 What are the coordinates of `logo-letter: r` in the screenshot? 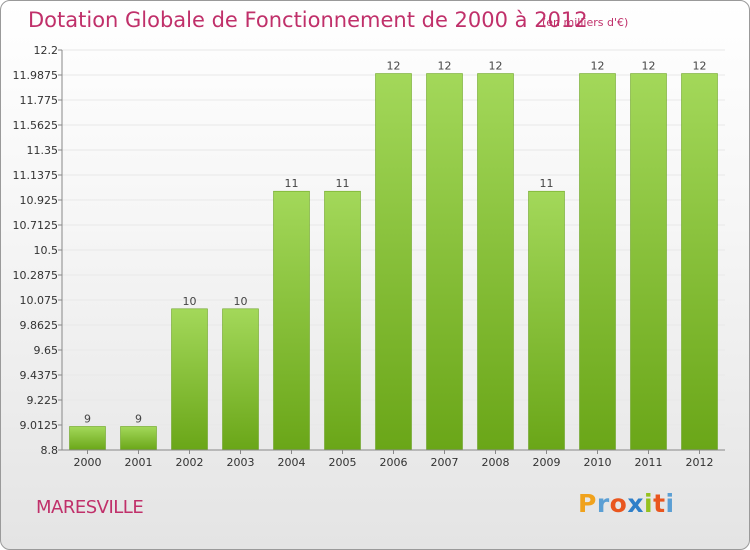 It's located at (603, 503).